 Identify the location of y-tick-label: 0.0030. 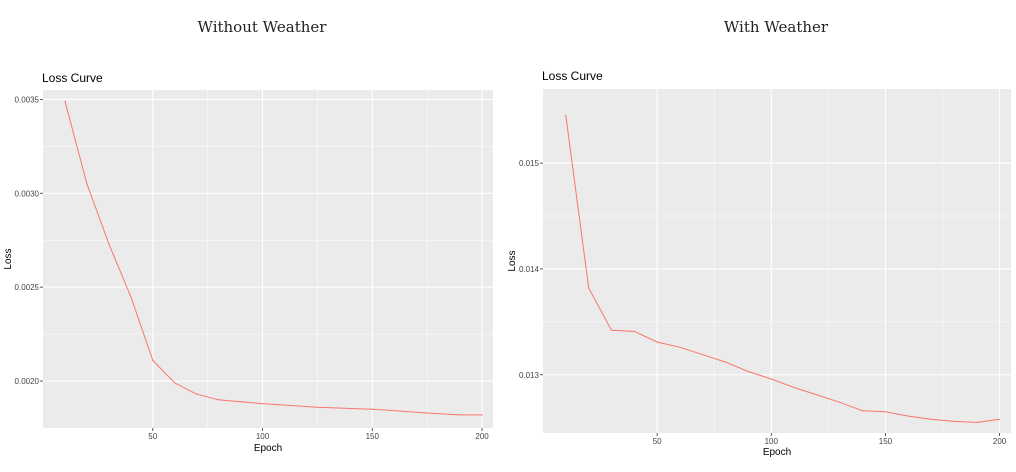
(27, 193).